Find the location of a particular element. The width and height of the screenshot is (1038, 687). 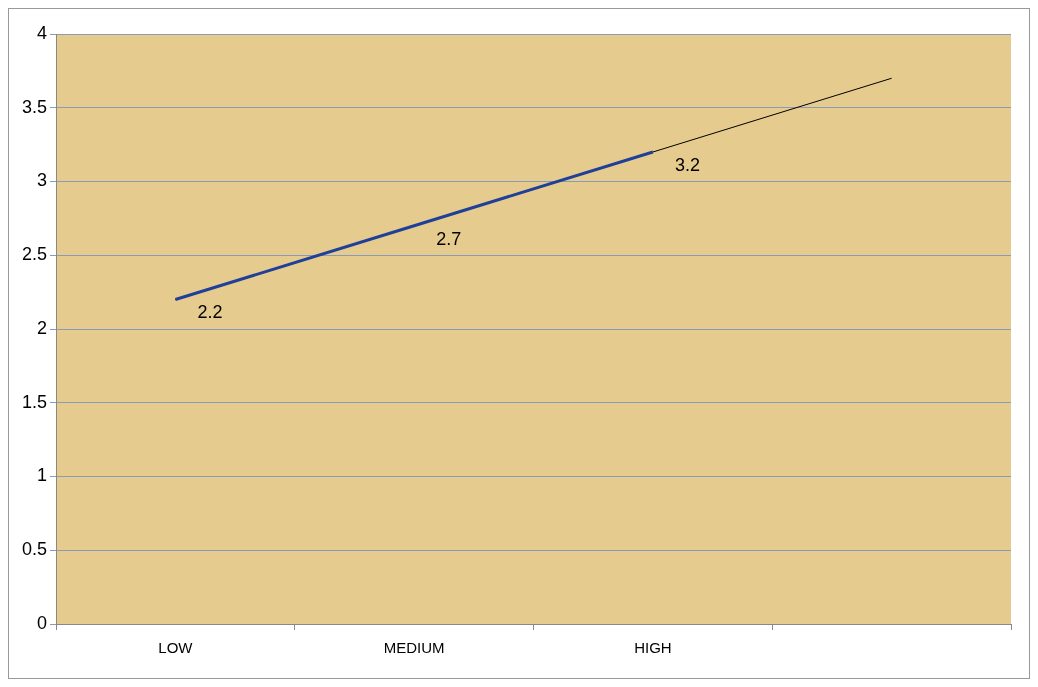

y-tick-label: 1.5 is located at coordinates (34, 401).